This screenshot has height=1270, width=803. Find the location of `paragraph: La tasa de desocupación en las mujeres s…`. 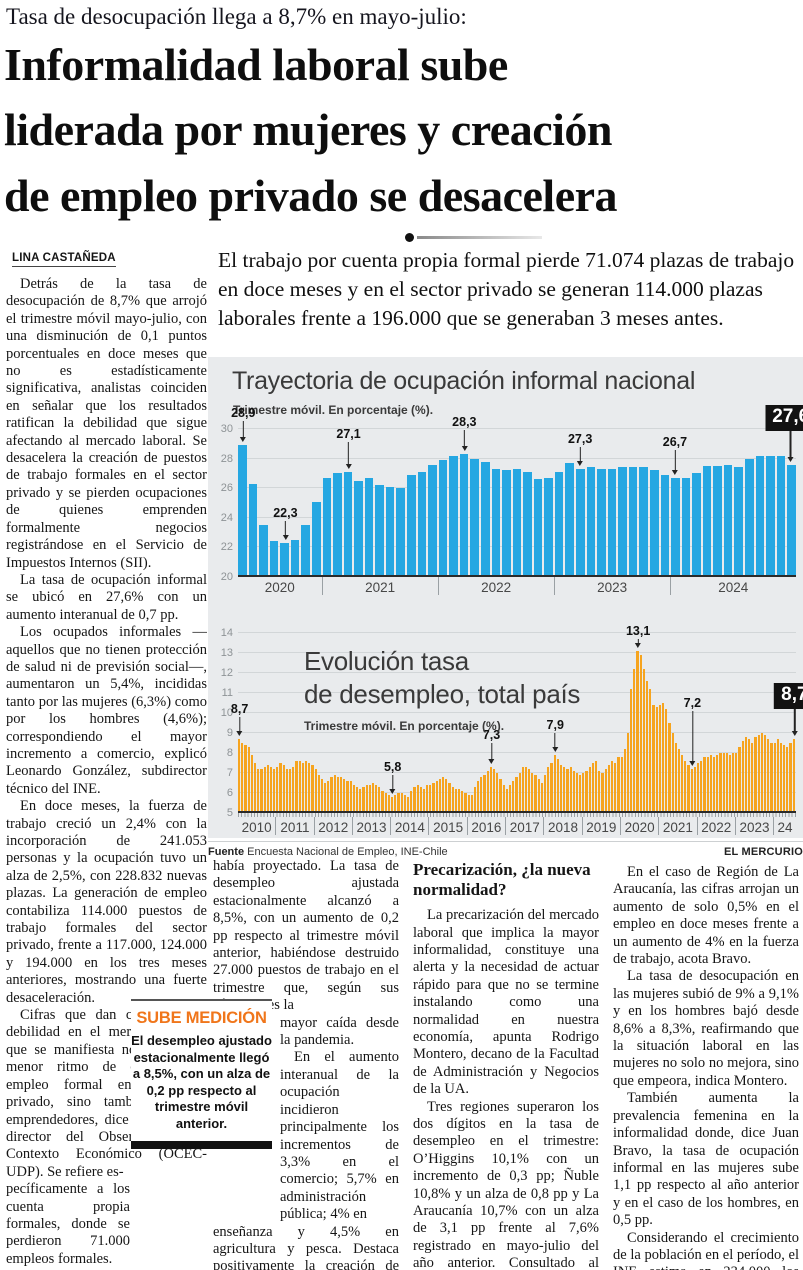

paragraph: La tasa de desocupación en las mujeres s… is located at coordinates (706, 1028).